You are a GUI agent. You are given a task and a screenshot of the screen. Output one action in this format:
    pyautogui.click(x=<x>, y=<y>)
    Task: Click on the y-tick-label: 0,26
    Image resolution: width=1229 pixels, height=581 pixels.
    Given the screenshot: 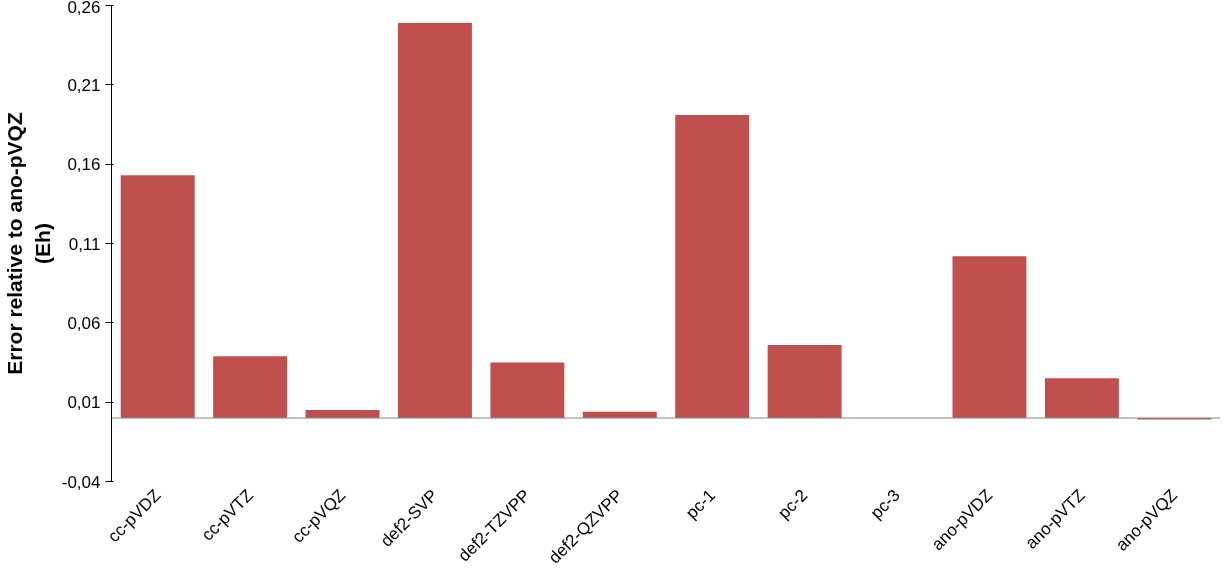 What is the action you would take?
    pyautogui.click(x=84, y=8)
    